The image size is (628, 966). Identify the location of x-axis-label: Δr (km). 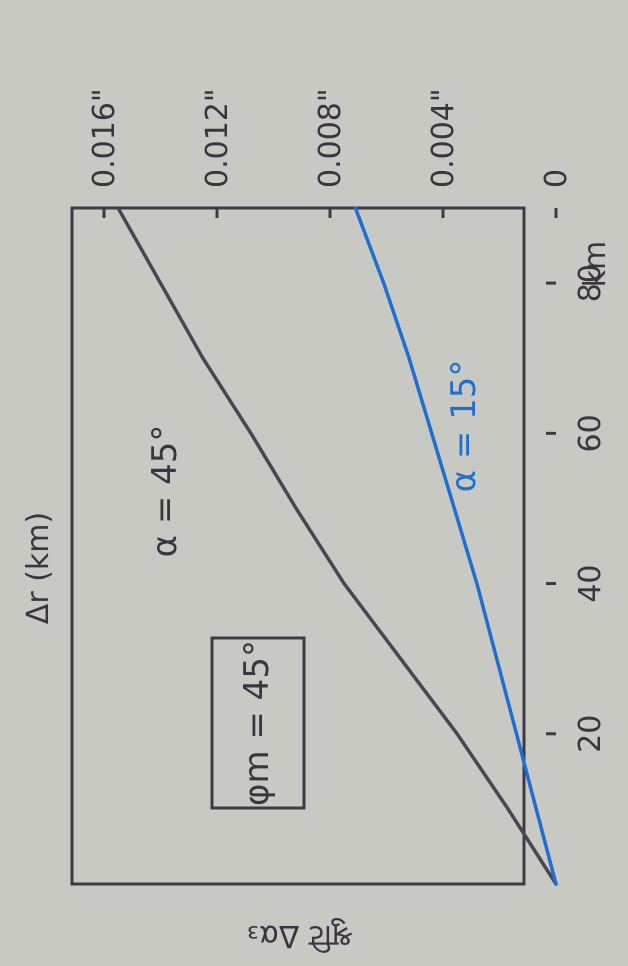
(38, 568).